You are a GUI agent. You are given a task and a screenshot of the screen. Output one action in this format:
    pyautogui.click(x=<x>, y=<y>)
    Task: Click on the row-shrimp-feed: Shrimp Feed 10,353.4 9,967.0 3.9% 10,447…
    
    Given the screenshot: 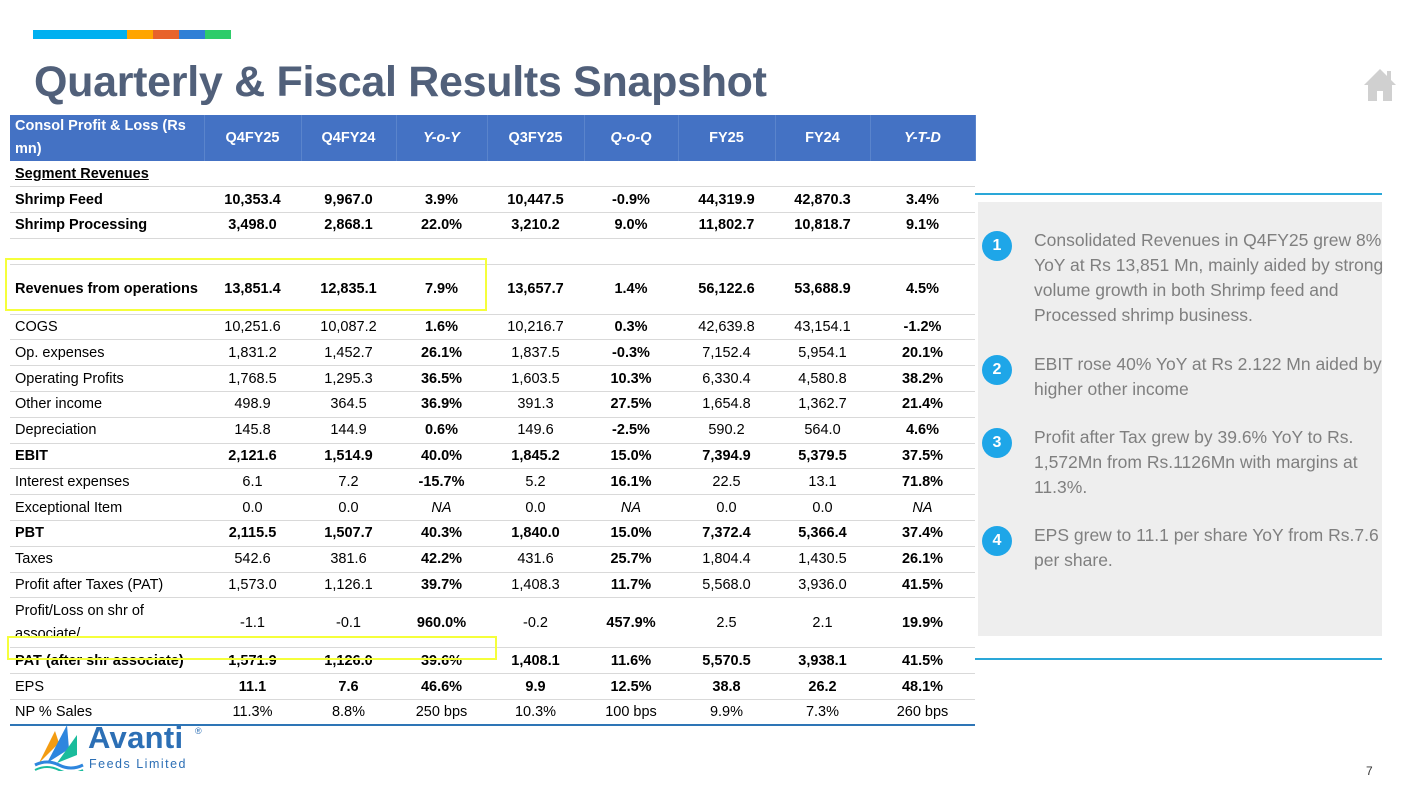 What is the action you would take?
    pyautogui.click(x=492, y=200)
    